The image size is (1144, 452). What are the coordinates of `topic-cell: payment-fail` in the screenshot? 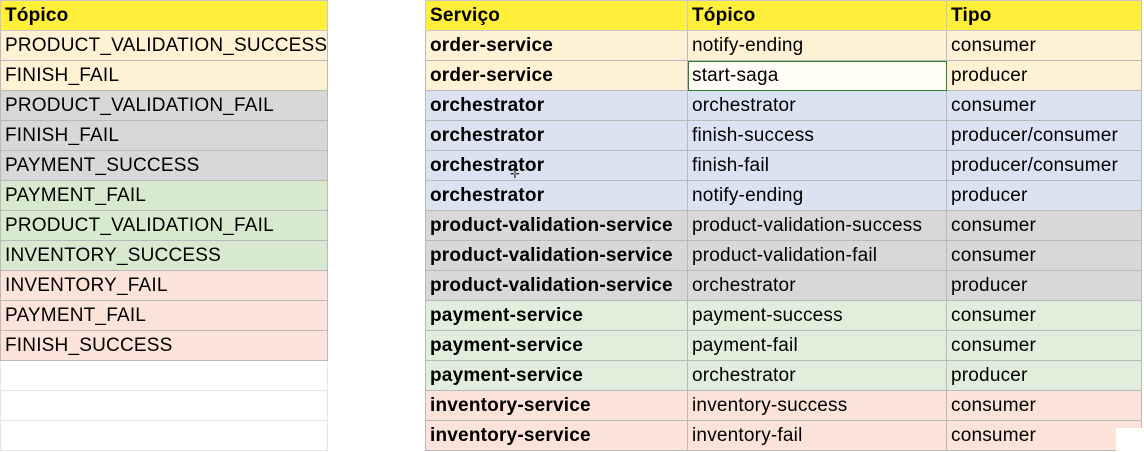 It's located at (817, 345).